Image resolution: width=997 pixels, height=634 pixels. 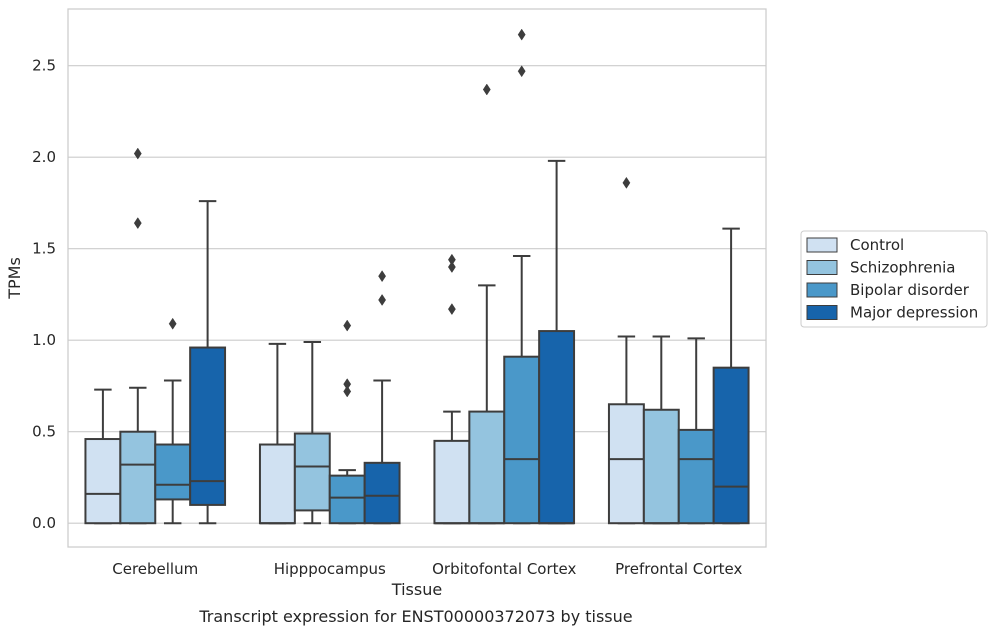 What do you see at coordinates (914, 313) in the screenshot?
I see `legend-label: Major depression` at bounding box center [914, 313].